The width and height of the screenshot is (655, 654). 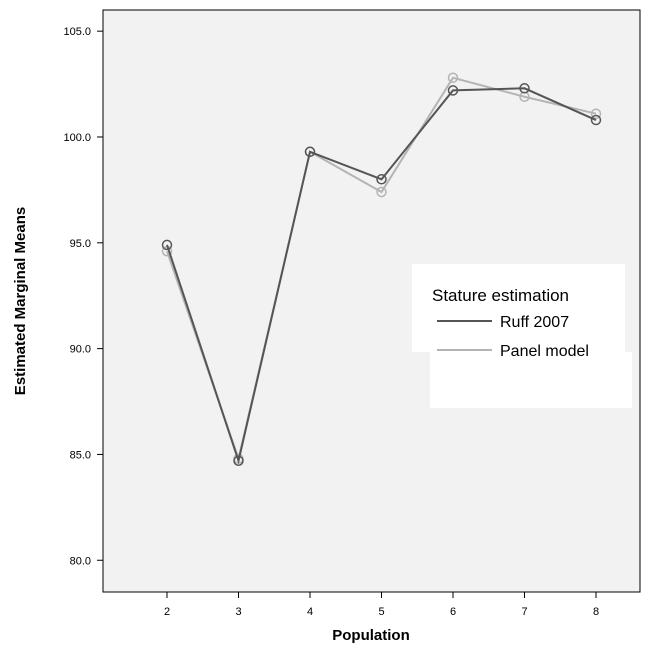 What do you see at coordinates (77, 32) in the screenshot?
I see `y-tick-label: 105.0` at bounding box center [77, 32].